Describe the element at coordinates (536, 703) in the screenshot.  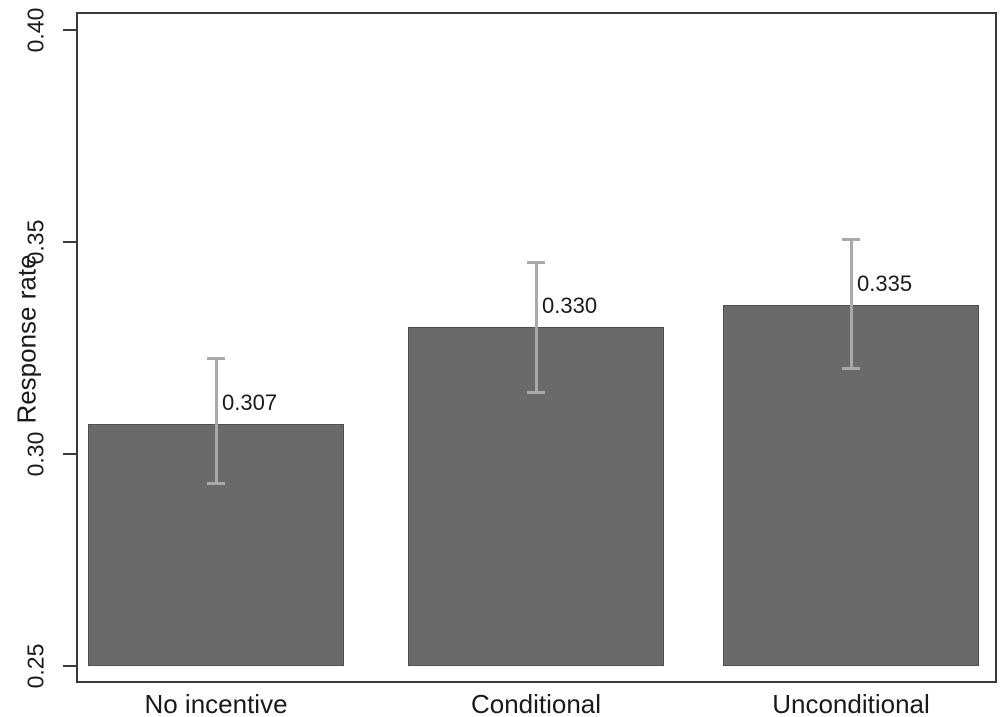
I see `x-tick-label: Conditional` at that location.